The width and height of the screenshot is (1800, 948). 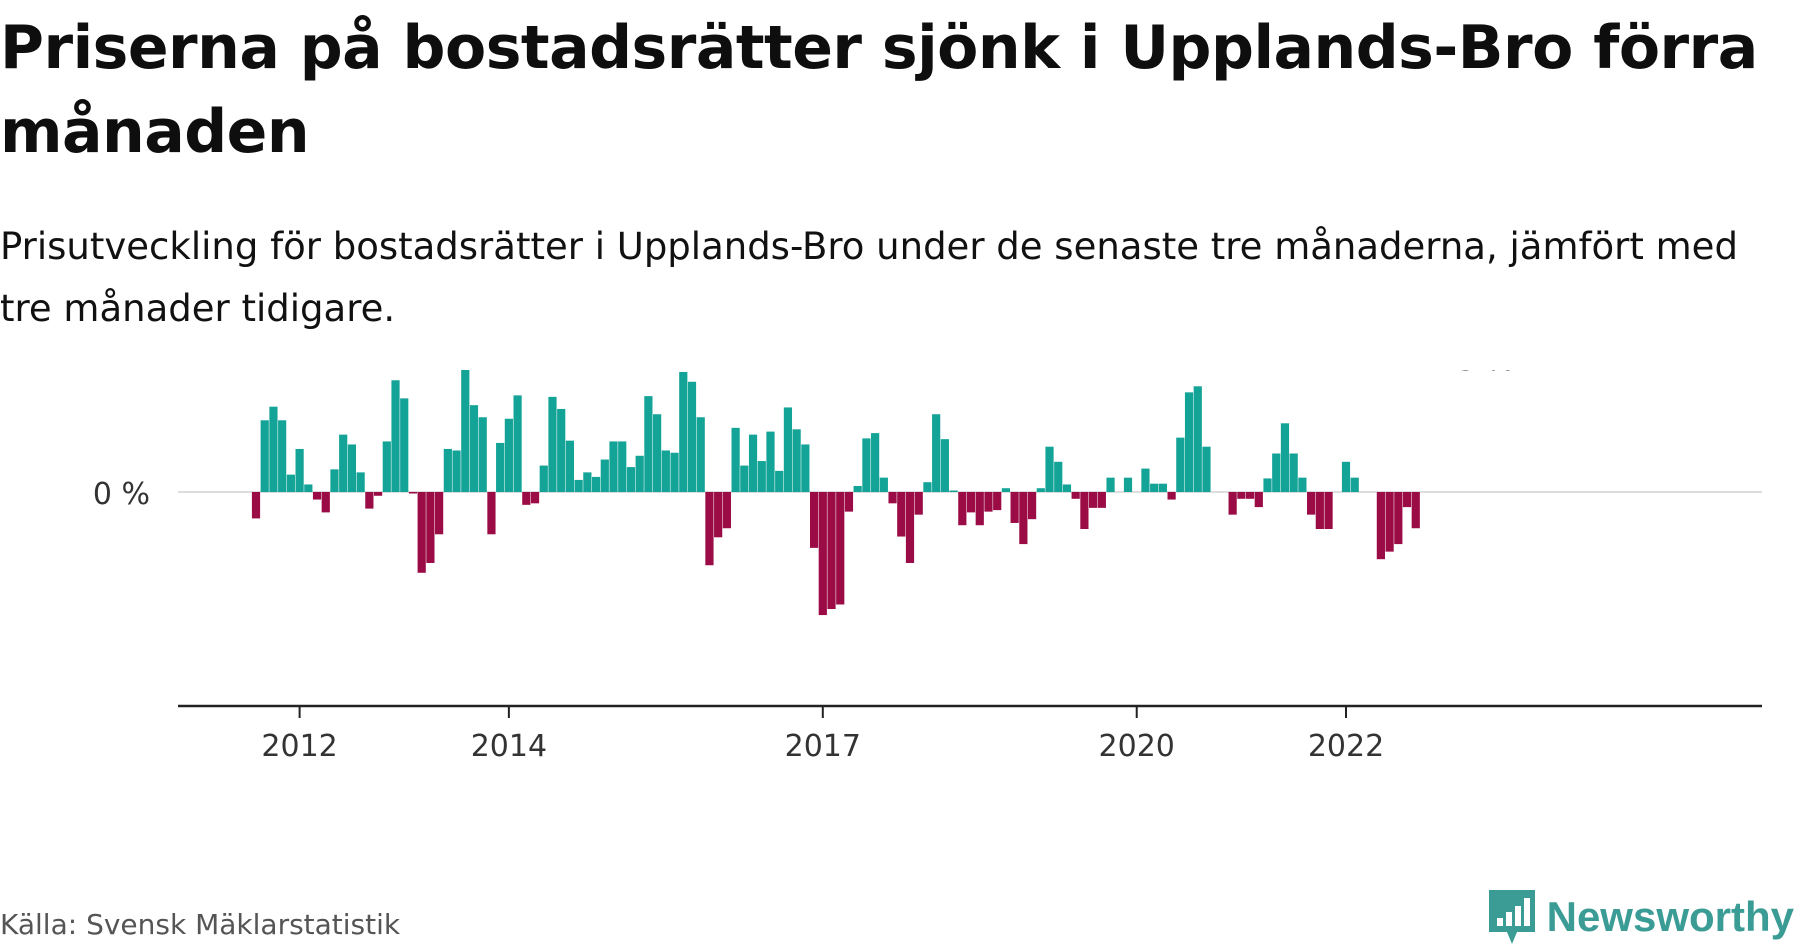 What do you see at coordinates (970, 711) in the screenshot?
I see `x-axis` at bounding box center [970, 711].